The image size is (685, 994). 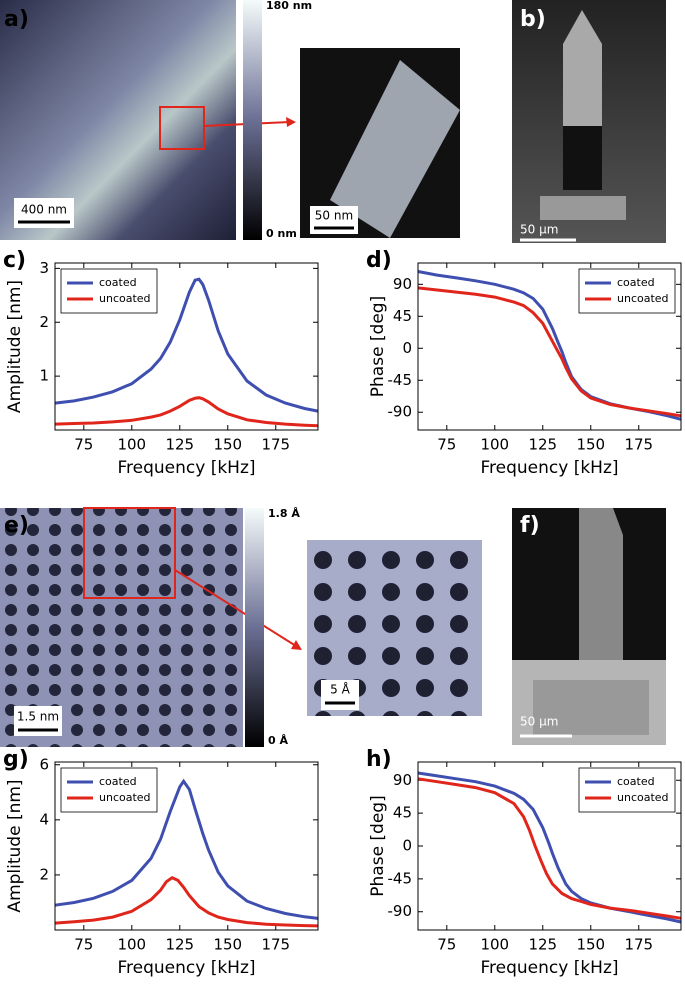 What do you see at coordinates (530, 525) in the screenshot?
I see `panel-label: f)` at bounding box center [530, 525].